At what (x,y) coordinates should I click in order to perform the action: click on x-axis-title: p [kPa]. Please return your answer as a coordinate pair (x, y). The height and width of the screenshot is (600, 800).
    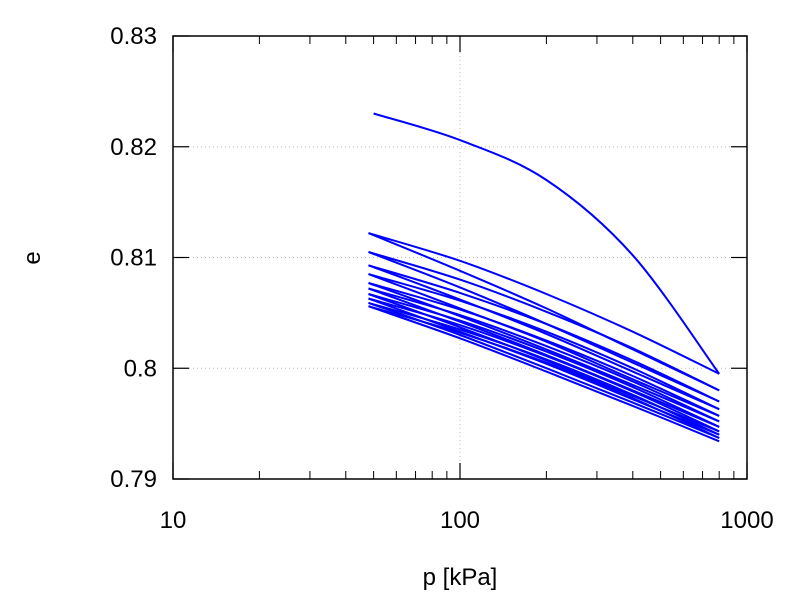
    Looking at the image, I should click on (460, 577).